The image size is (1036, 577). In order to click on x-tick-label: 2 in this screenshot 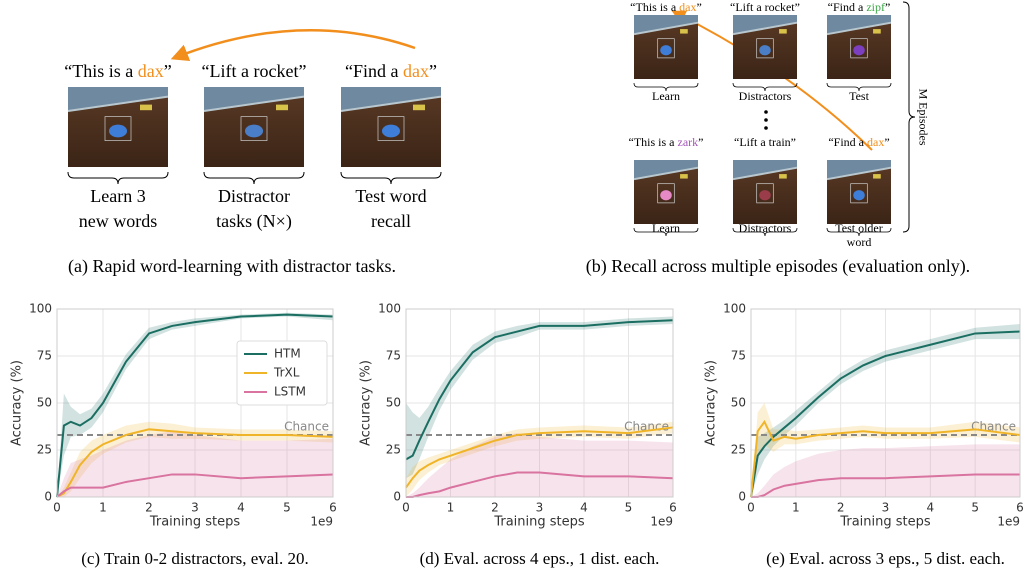, I will do `click(495, 508)`.